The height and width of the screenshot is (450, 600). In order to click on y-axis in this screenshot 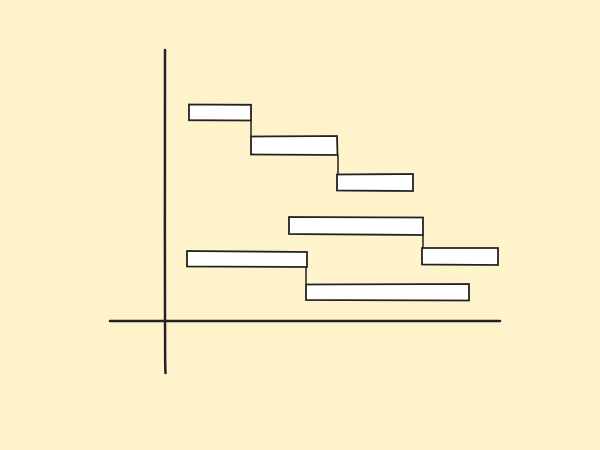, I will do `click(165, 211)`.